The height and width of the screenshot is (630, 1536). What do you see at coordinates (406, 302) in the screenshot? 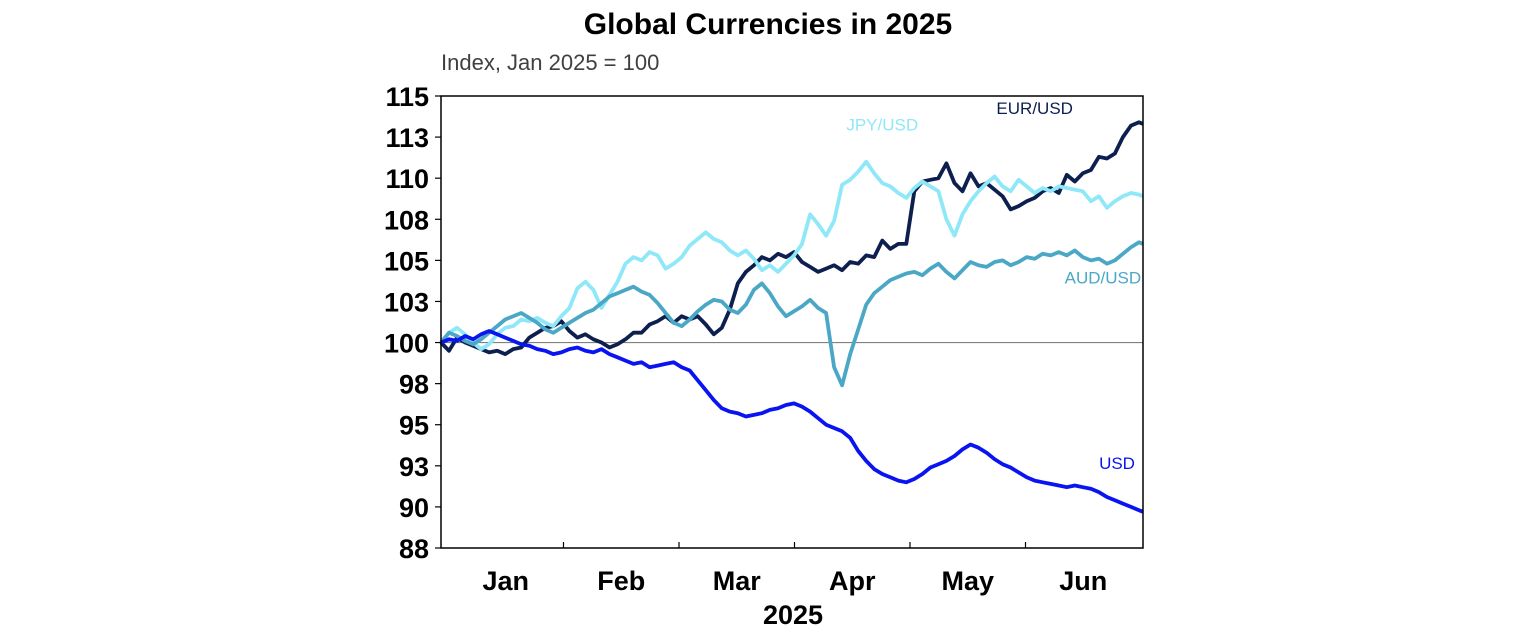
I see `y-tick-label: 103` at bounding box center [406, 302].